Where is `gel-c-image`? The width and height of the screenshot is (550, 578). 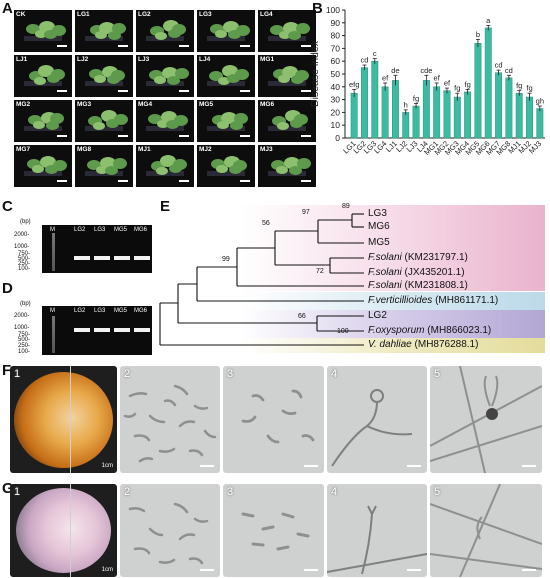 gel-c-image is located at coordinates (97, 249).